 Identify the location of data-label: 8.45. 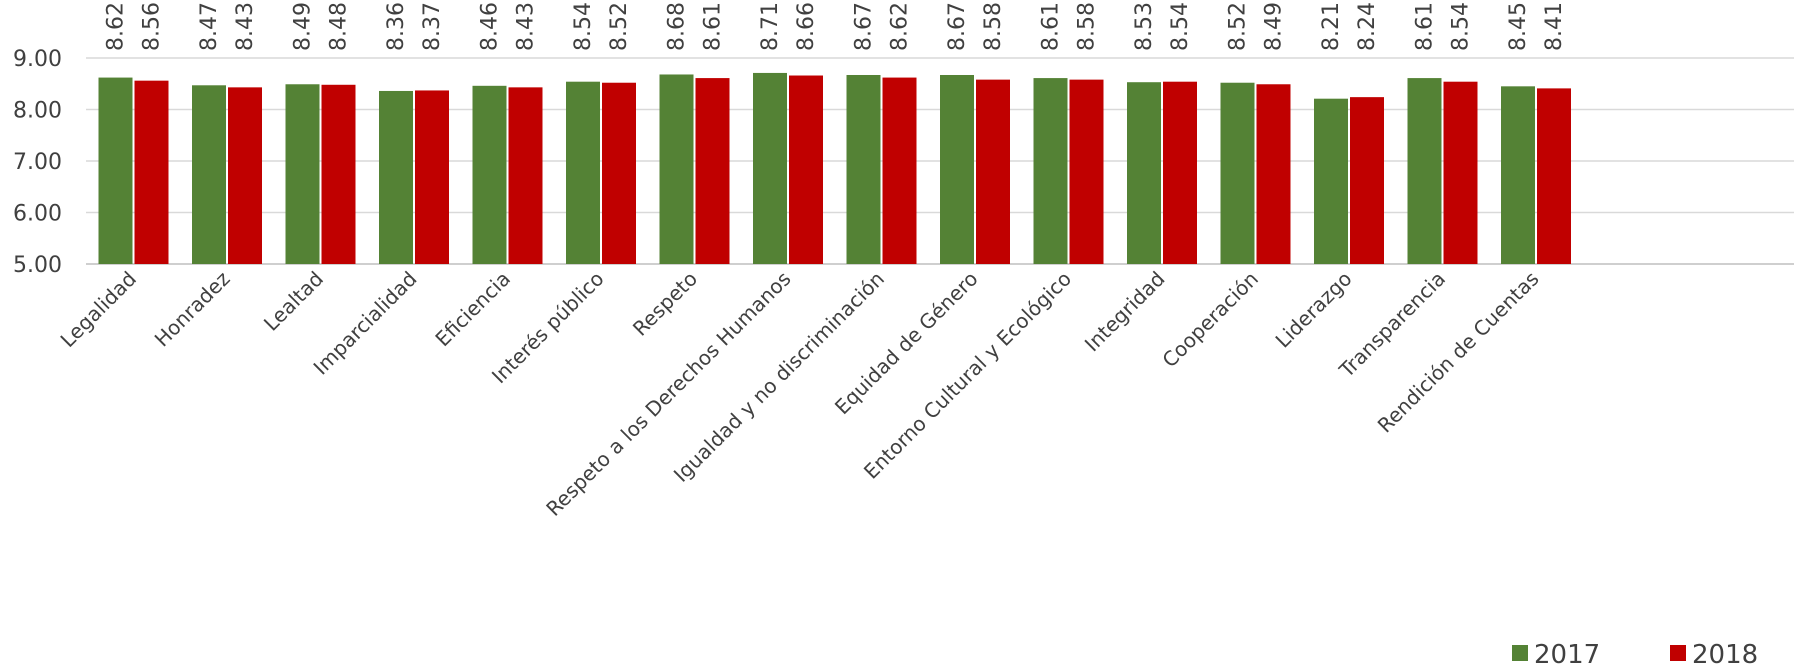
(1518, 26).